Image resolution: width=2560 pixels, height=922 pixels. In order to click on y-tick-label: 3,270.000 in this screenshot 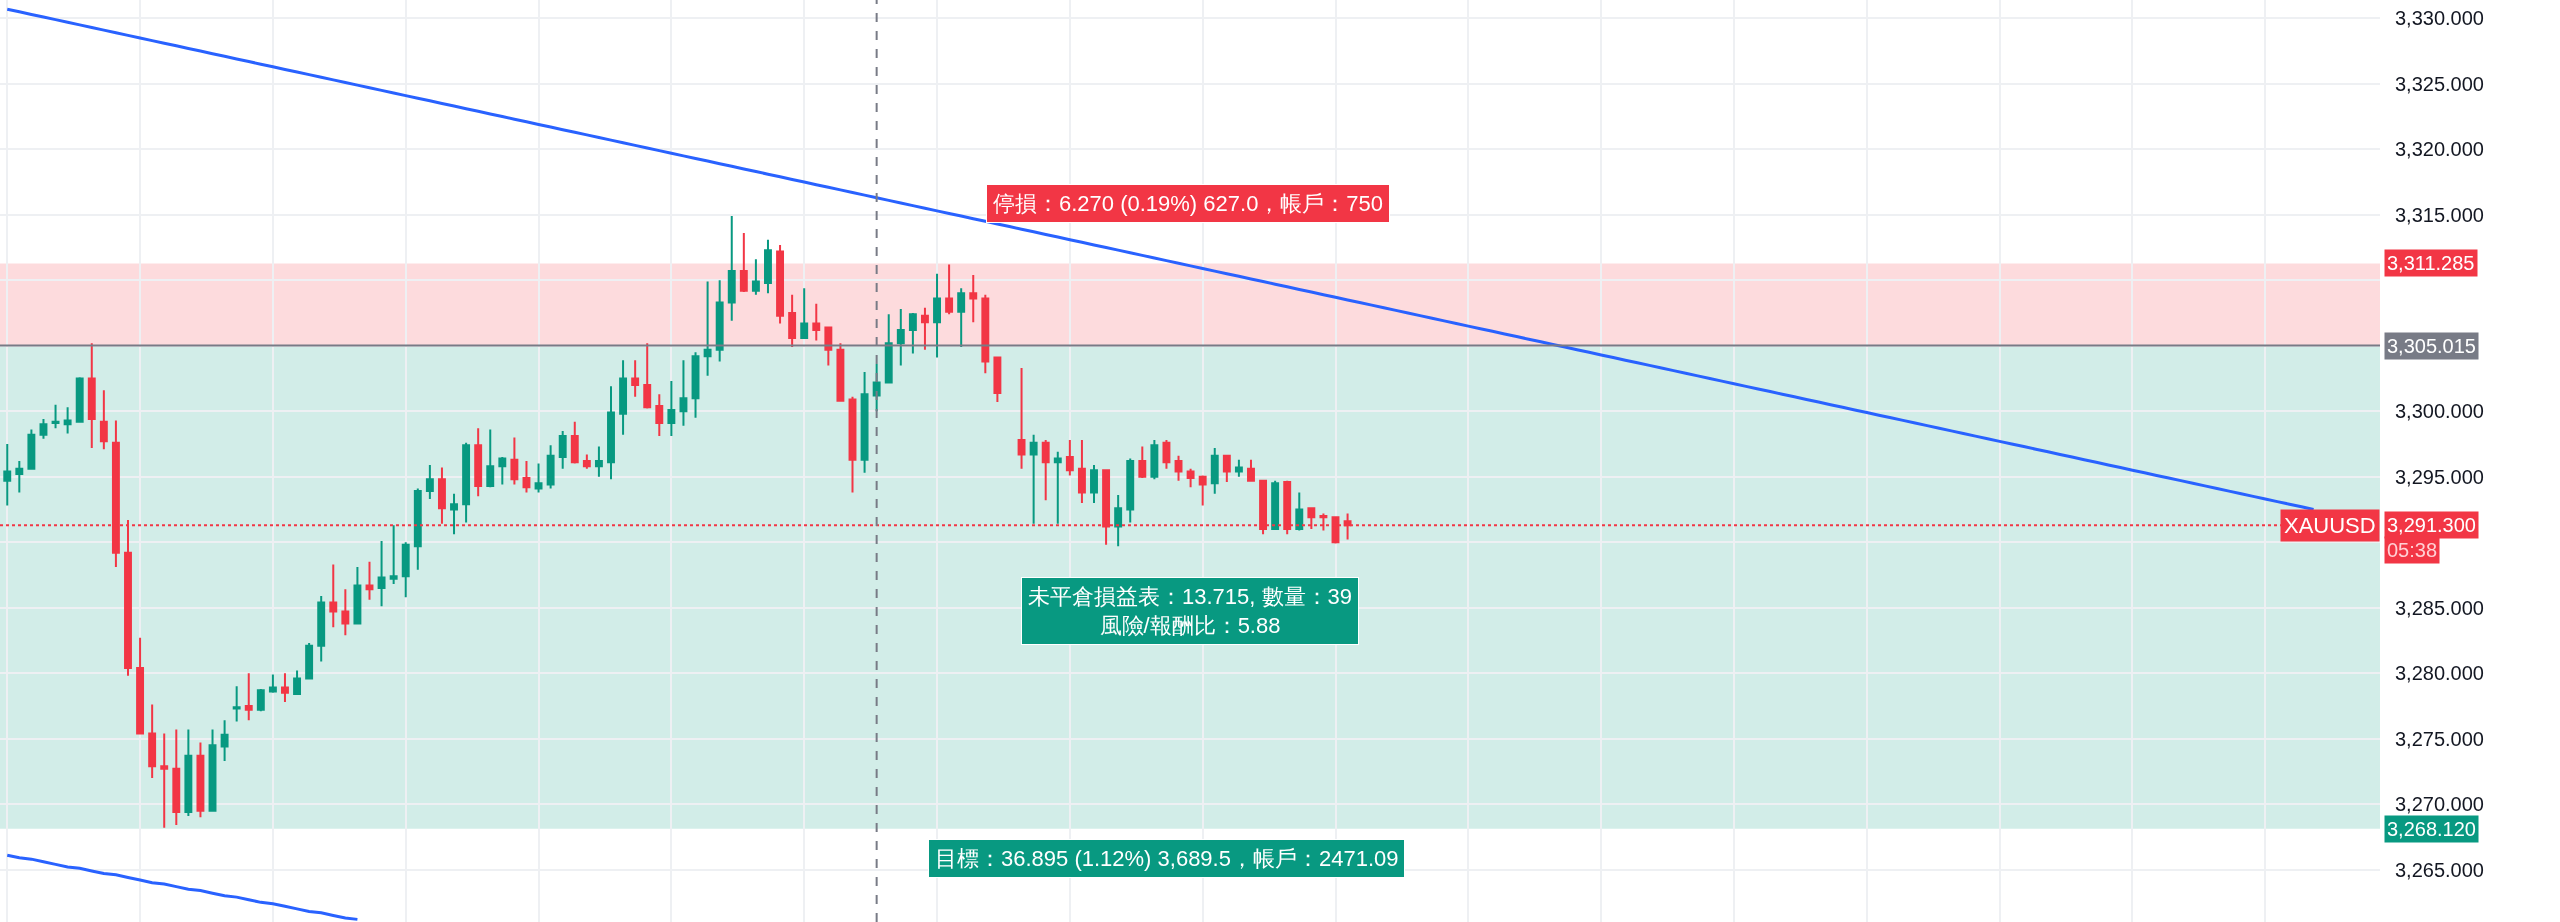, I will do `click(2439, 804)`.